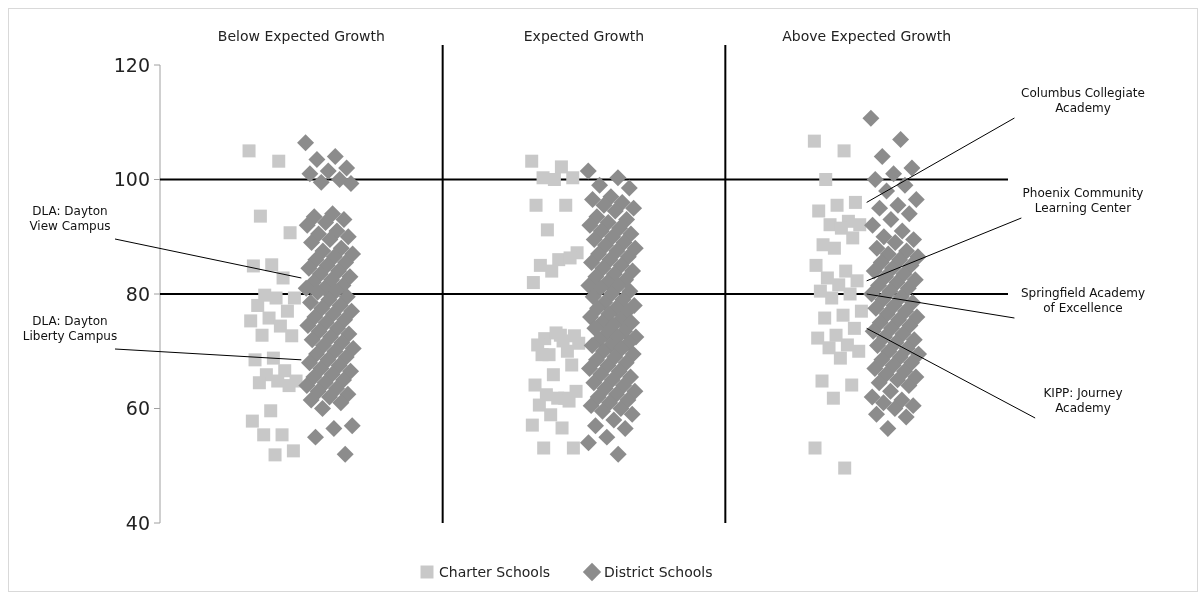 The width and height of the screenshot is (1198, 592). I want to click on legend-label: District Schools, so click(658, 571).